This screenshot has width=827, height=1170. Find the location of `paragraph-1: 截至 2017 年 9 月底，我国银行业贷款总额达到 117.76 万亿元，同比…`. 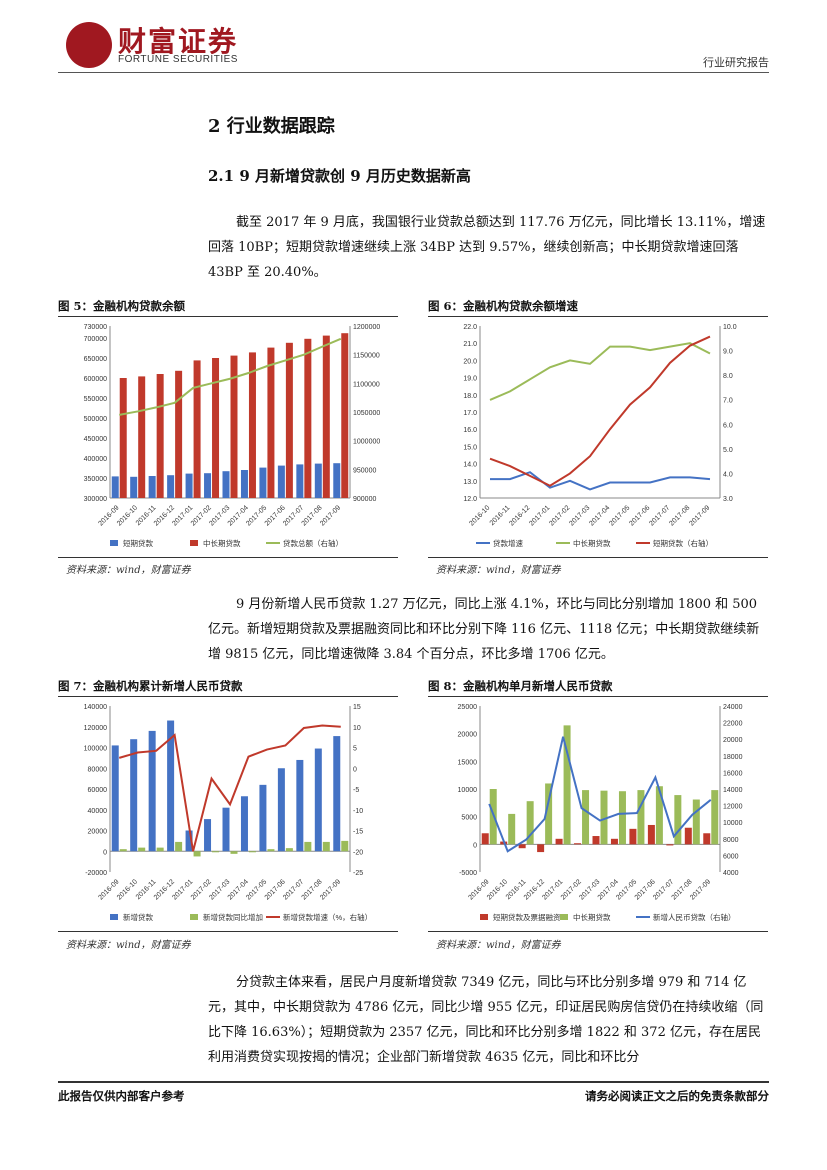

paragraph-1: 截至 2017 年 9 月底，我国银行业贷款总额达到 117.76 万亿元，同比… is located at coordinates (487, 247).